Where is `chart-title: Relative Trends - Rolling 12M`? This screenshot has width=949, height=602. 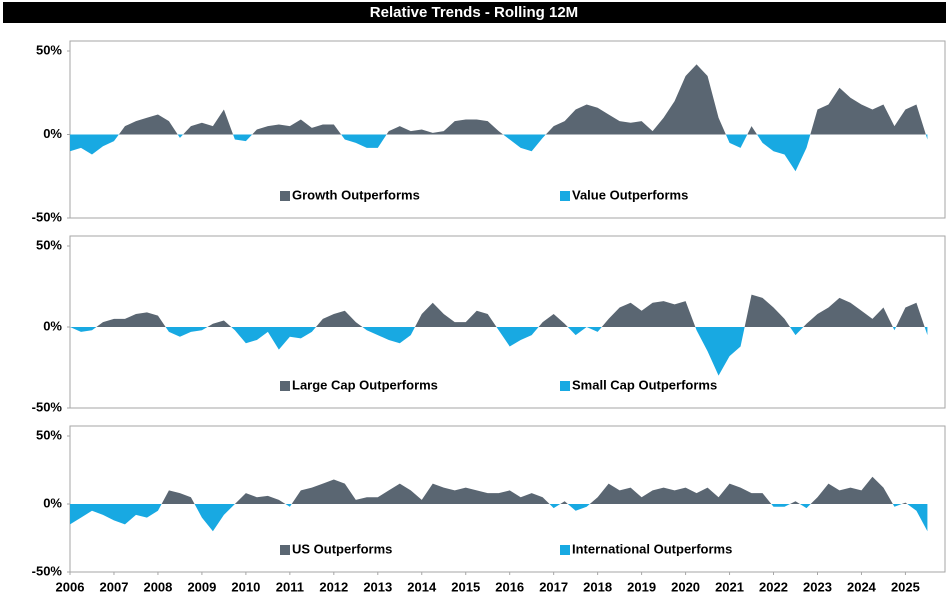
chart-title: Relative Trends - Rolling 12M is located at coordinates (474, 12).